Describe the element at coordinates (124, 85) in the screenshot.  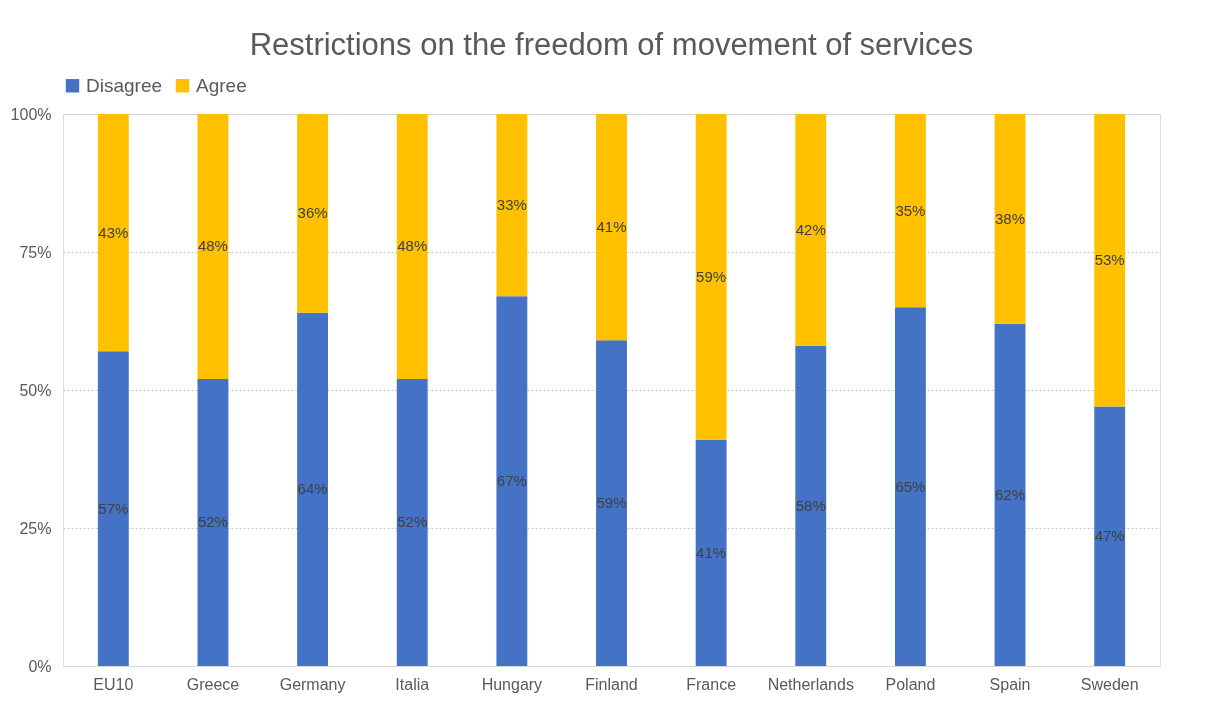
I see `legend-label: Disagree` at that location.